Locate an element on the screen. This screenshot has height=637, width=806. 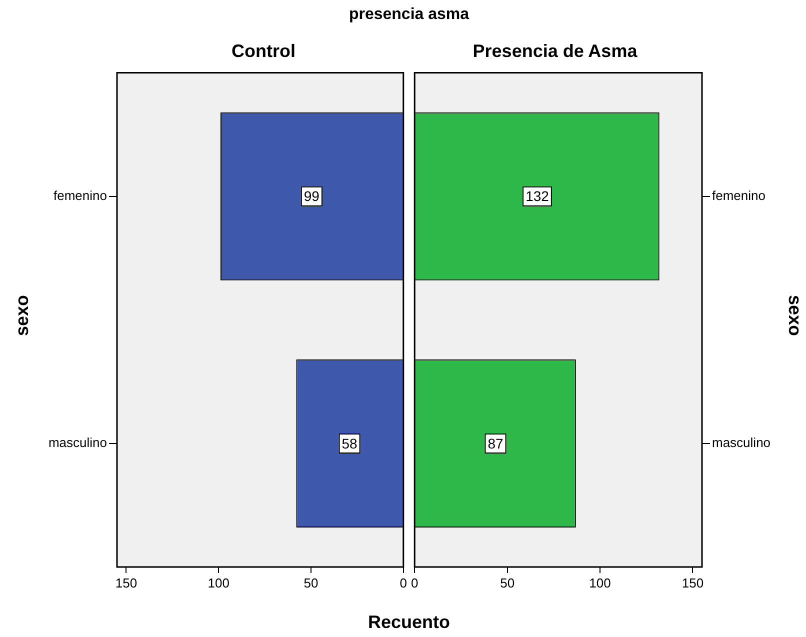
y2-axis-title: sexo is located at coordinates (794, 315).